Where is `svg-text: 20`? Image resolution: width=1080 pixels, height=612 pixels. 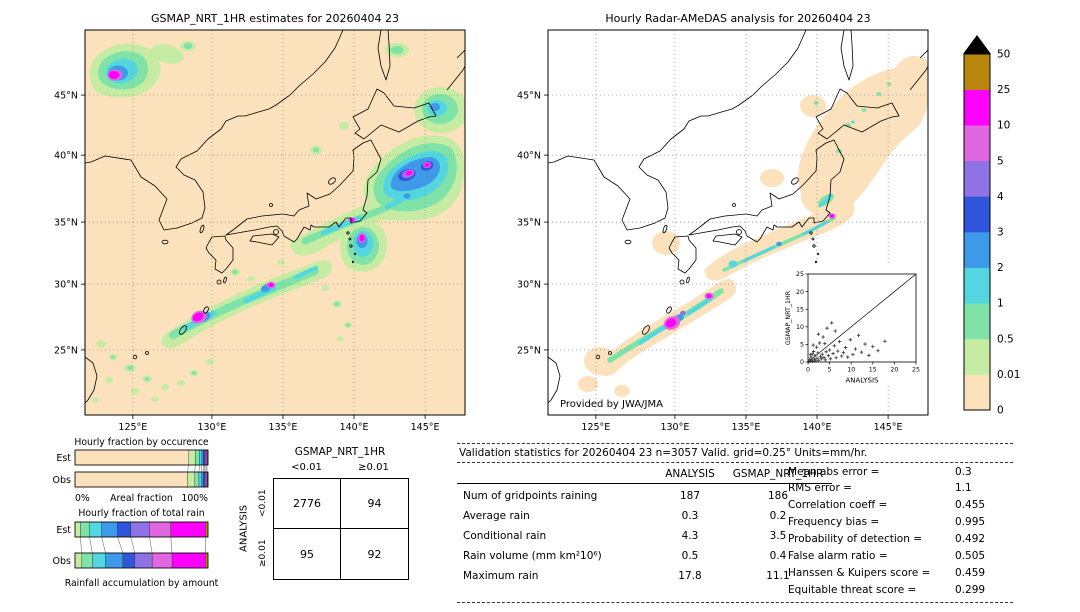 svg-text: 20 is located at coordinates (894, 370).